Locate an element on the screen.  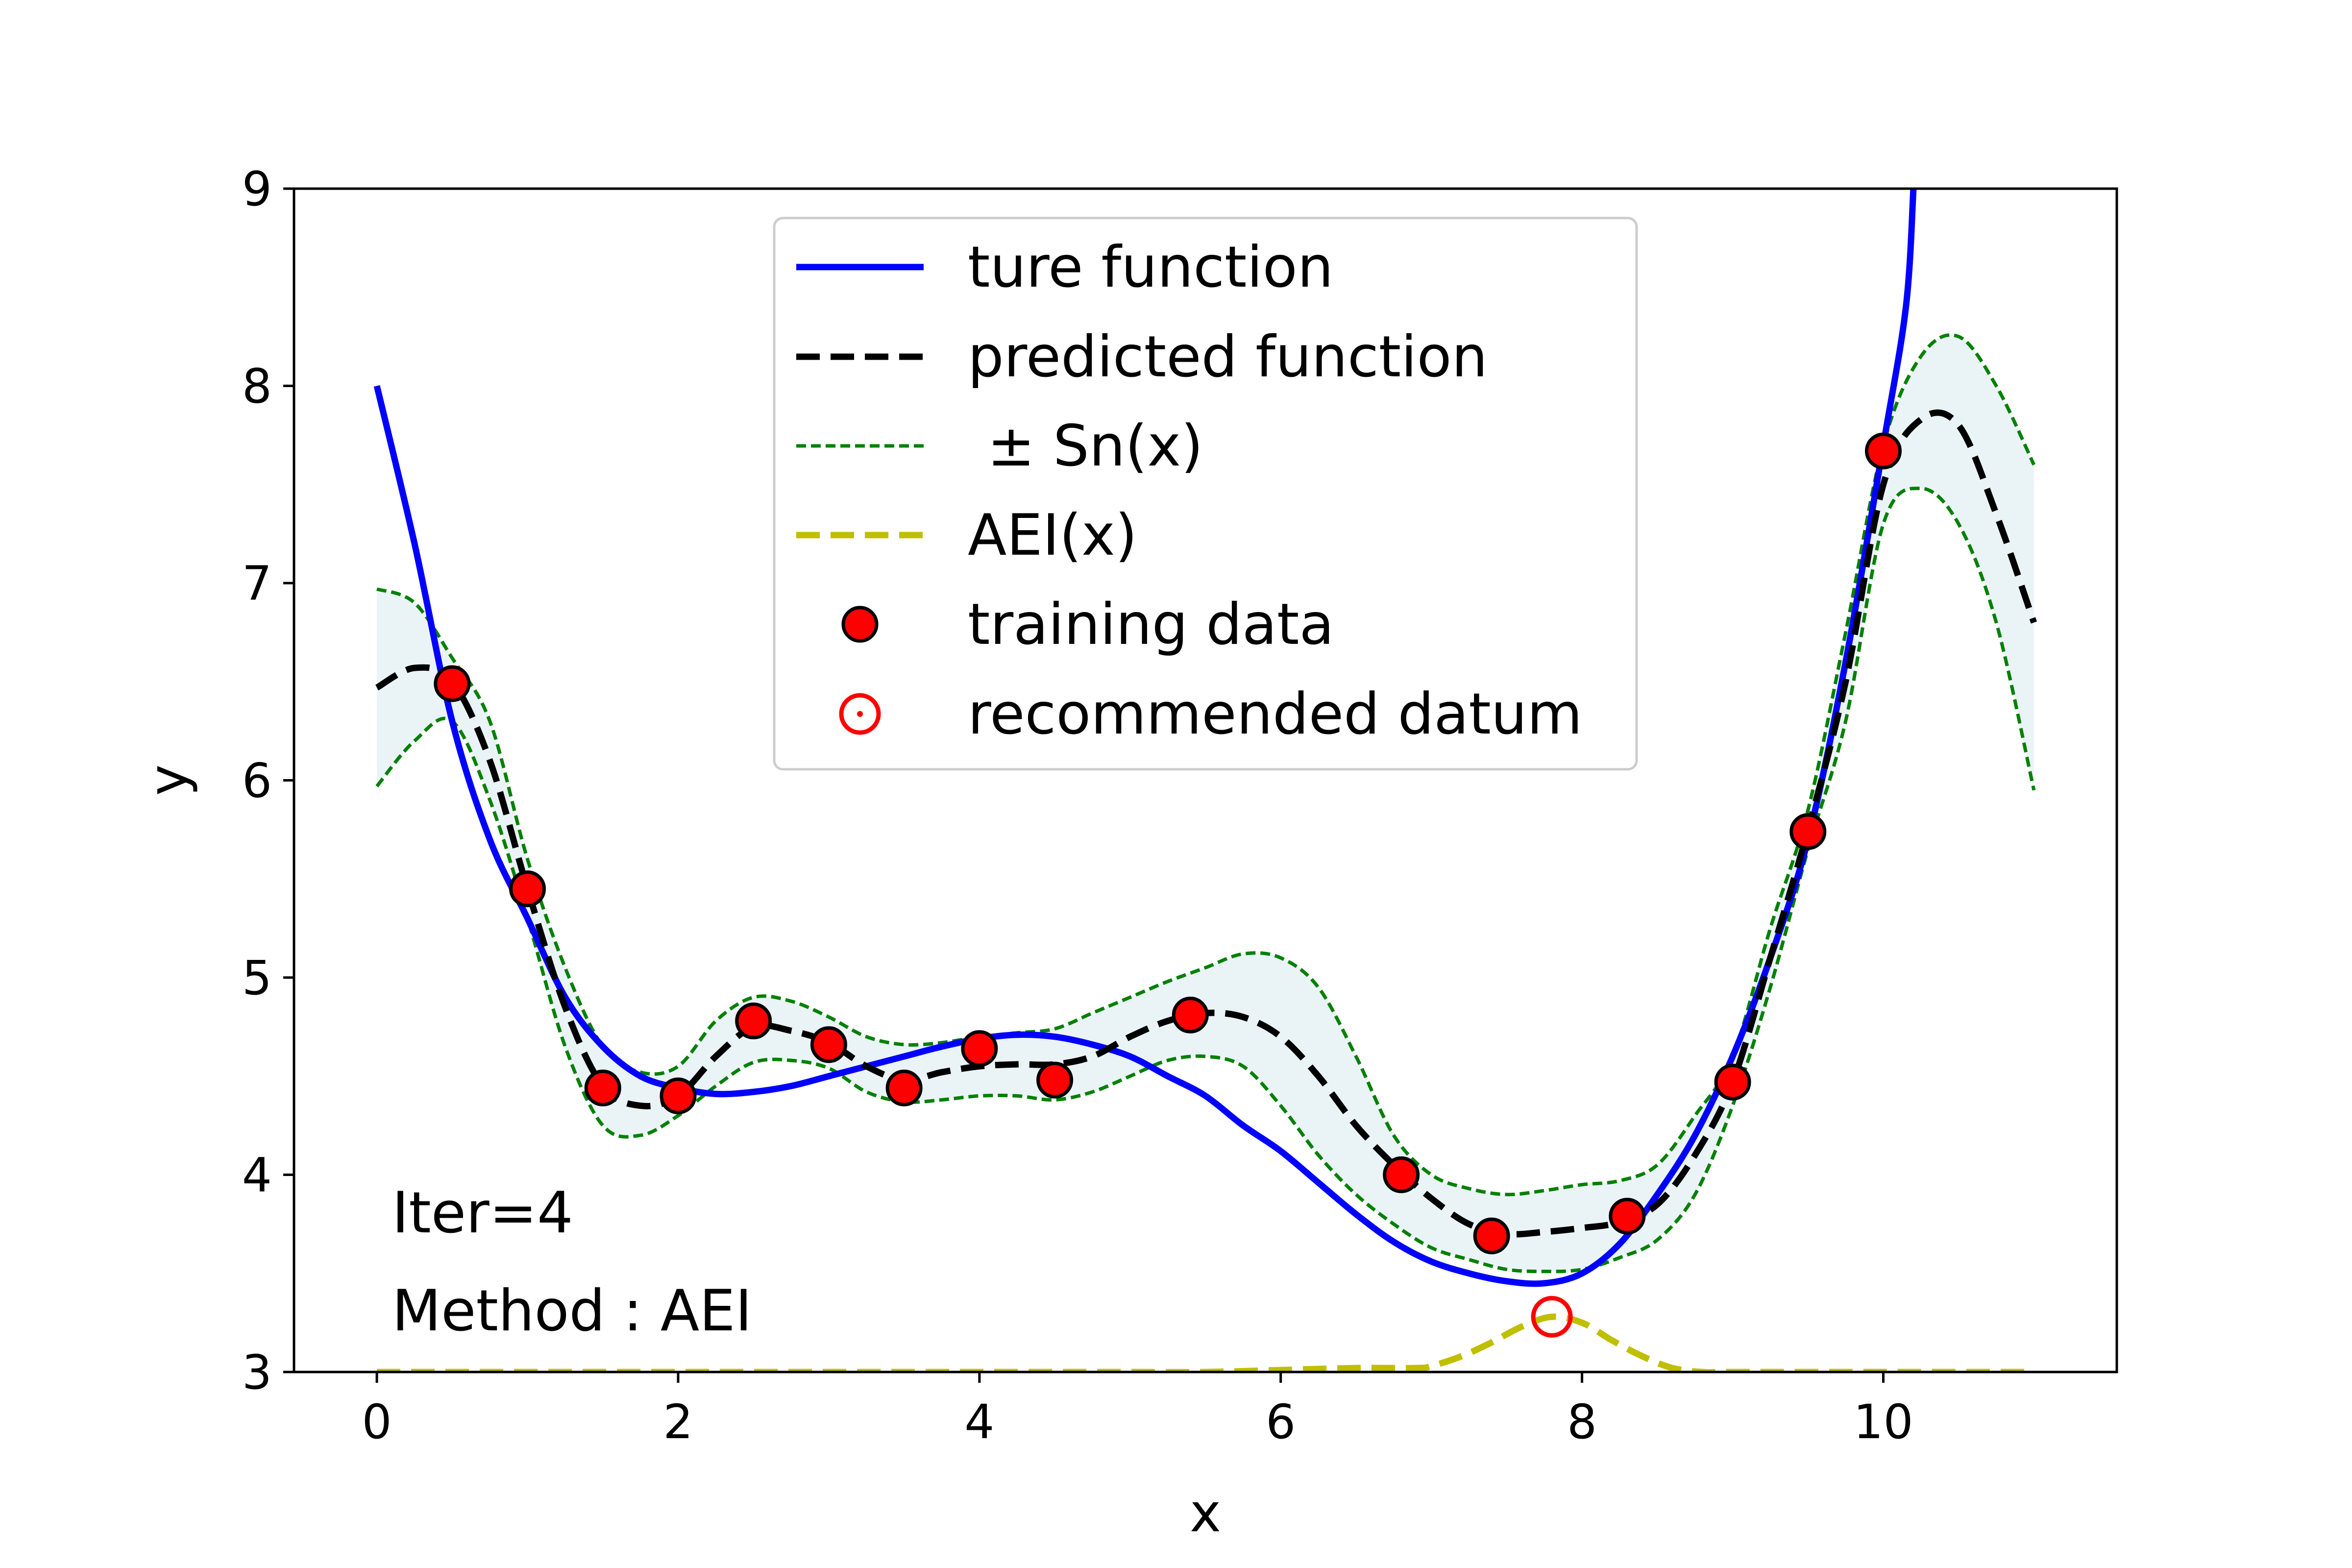
iteration-annotation: Iter=4 is located at coordinates (482, 1213).